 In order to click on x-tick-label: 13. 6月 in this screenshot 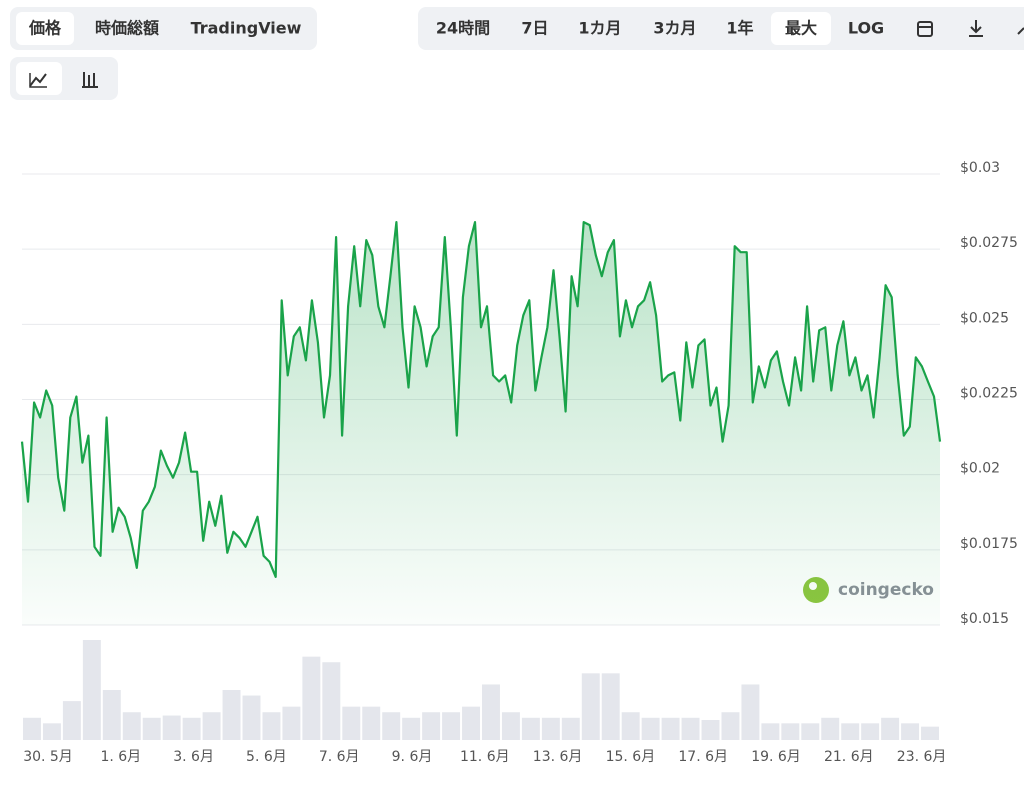, I will do `click(558, 757)`.